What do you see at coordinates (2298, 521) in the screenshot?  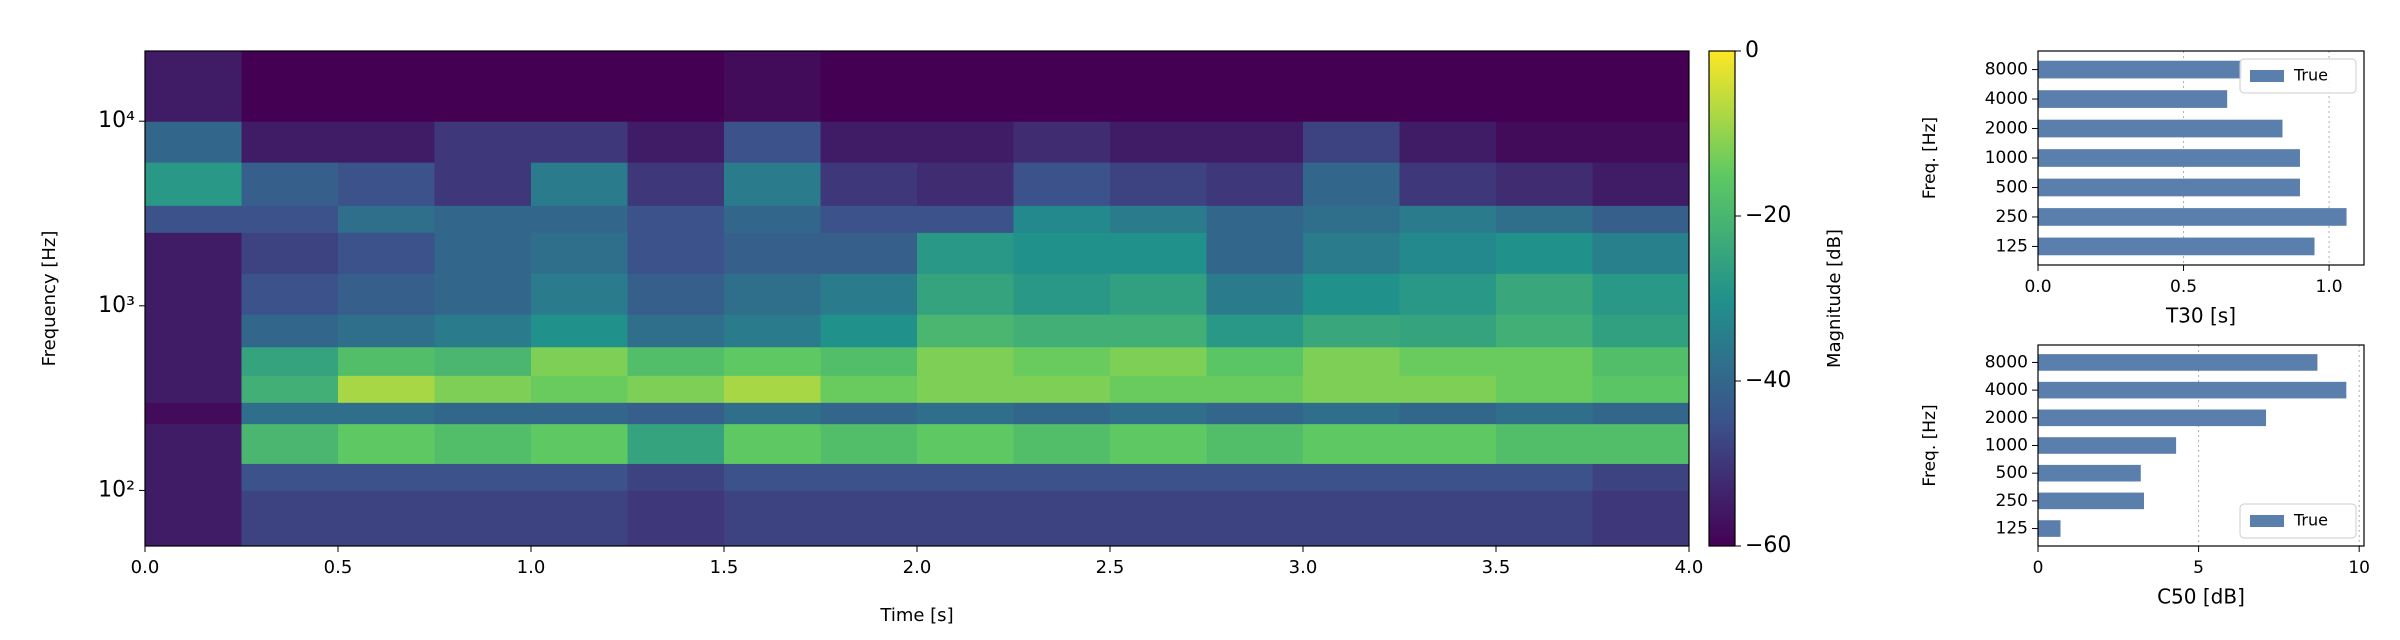 I see `legend-box` at bounding box center [2298, 521].